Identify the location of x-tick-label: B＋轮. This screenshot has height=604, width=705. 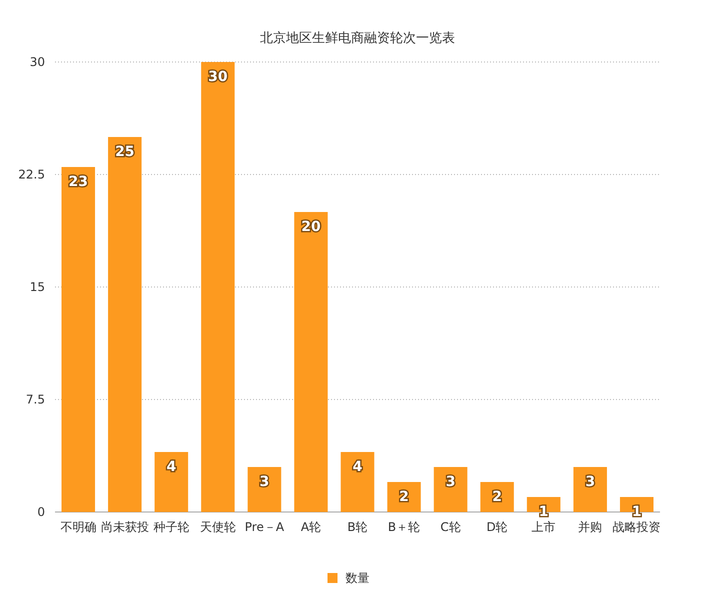
(404, 527).